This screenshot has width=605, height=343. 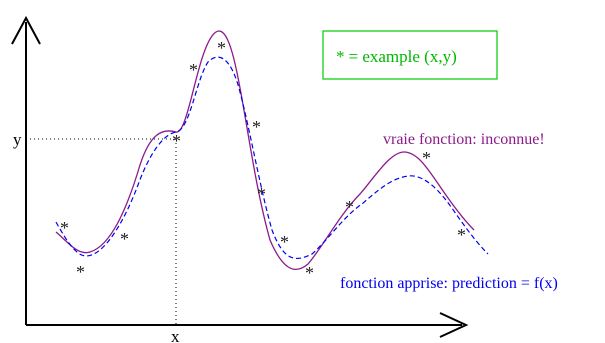 What do you see at coordinates (175, 335) in the screenshot?
I see `x-axis-label: x` at bounding box center [175, 335].